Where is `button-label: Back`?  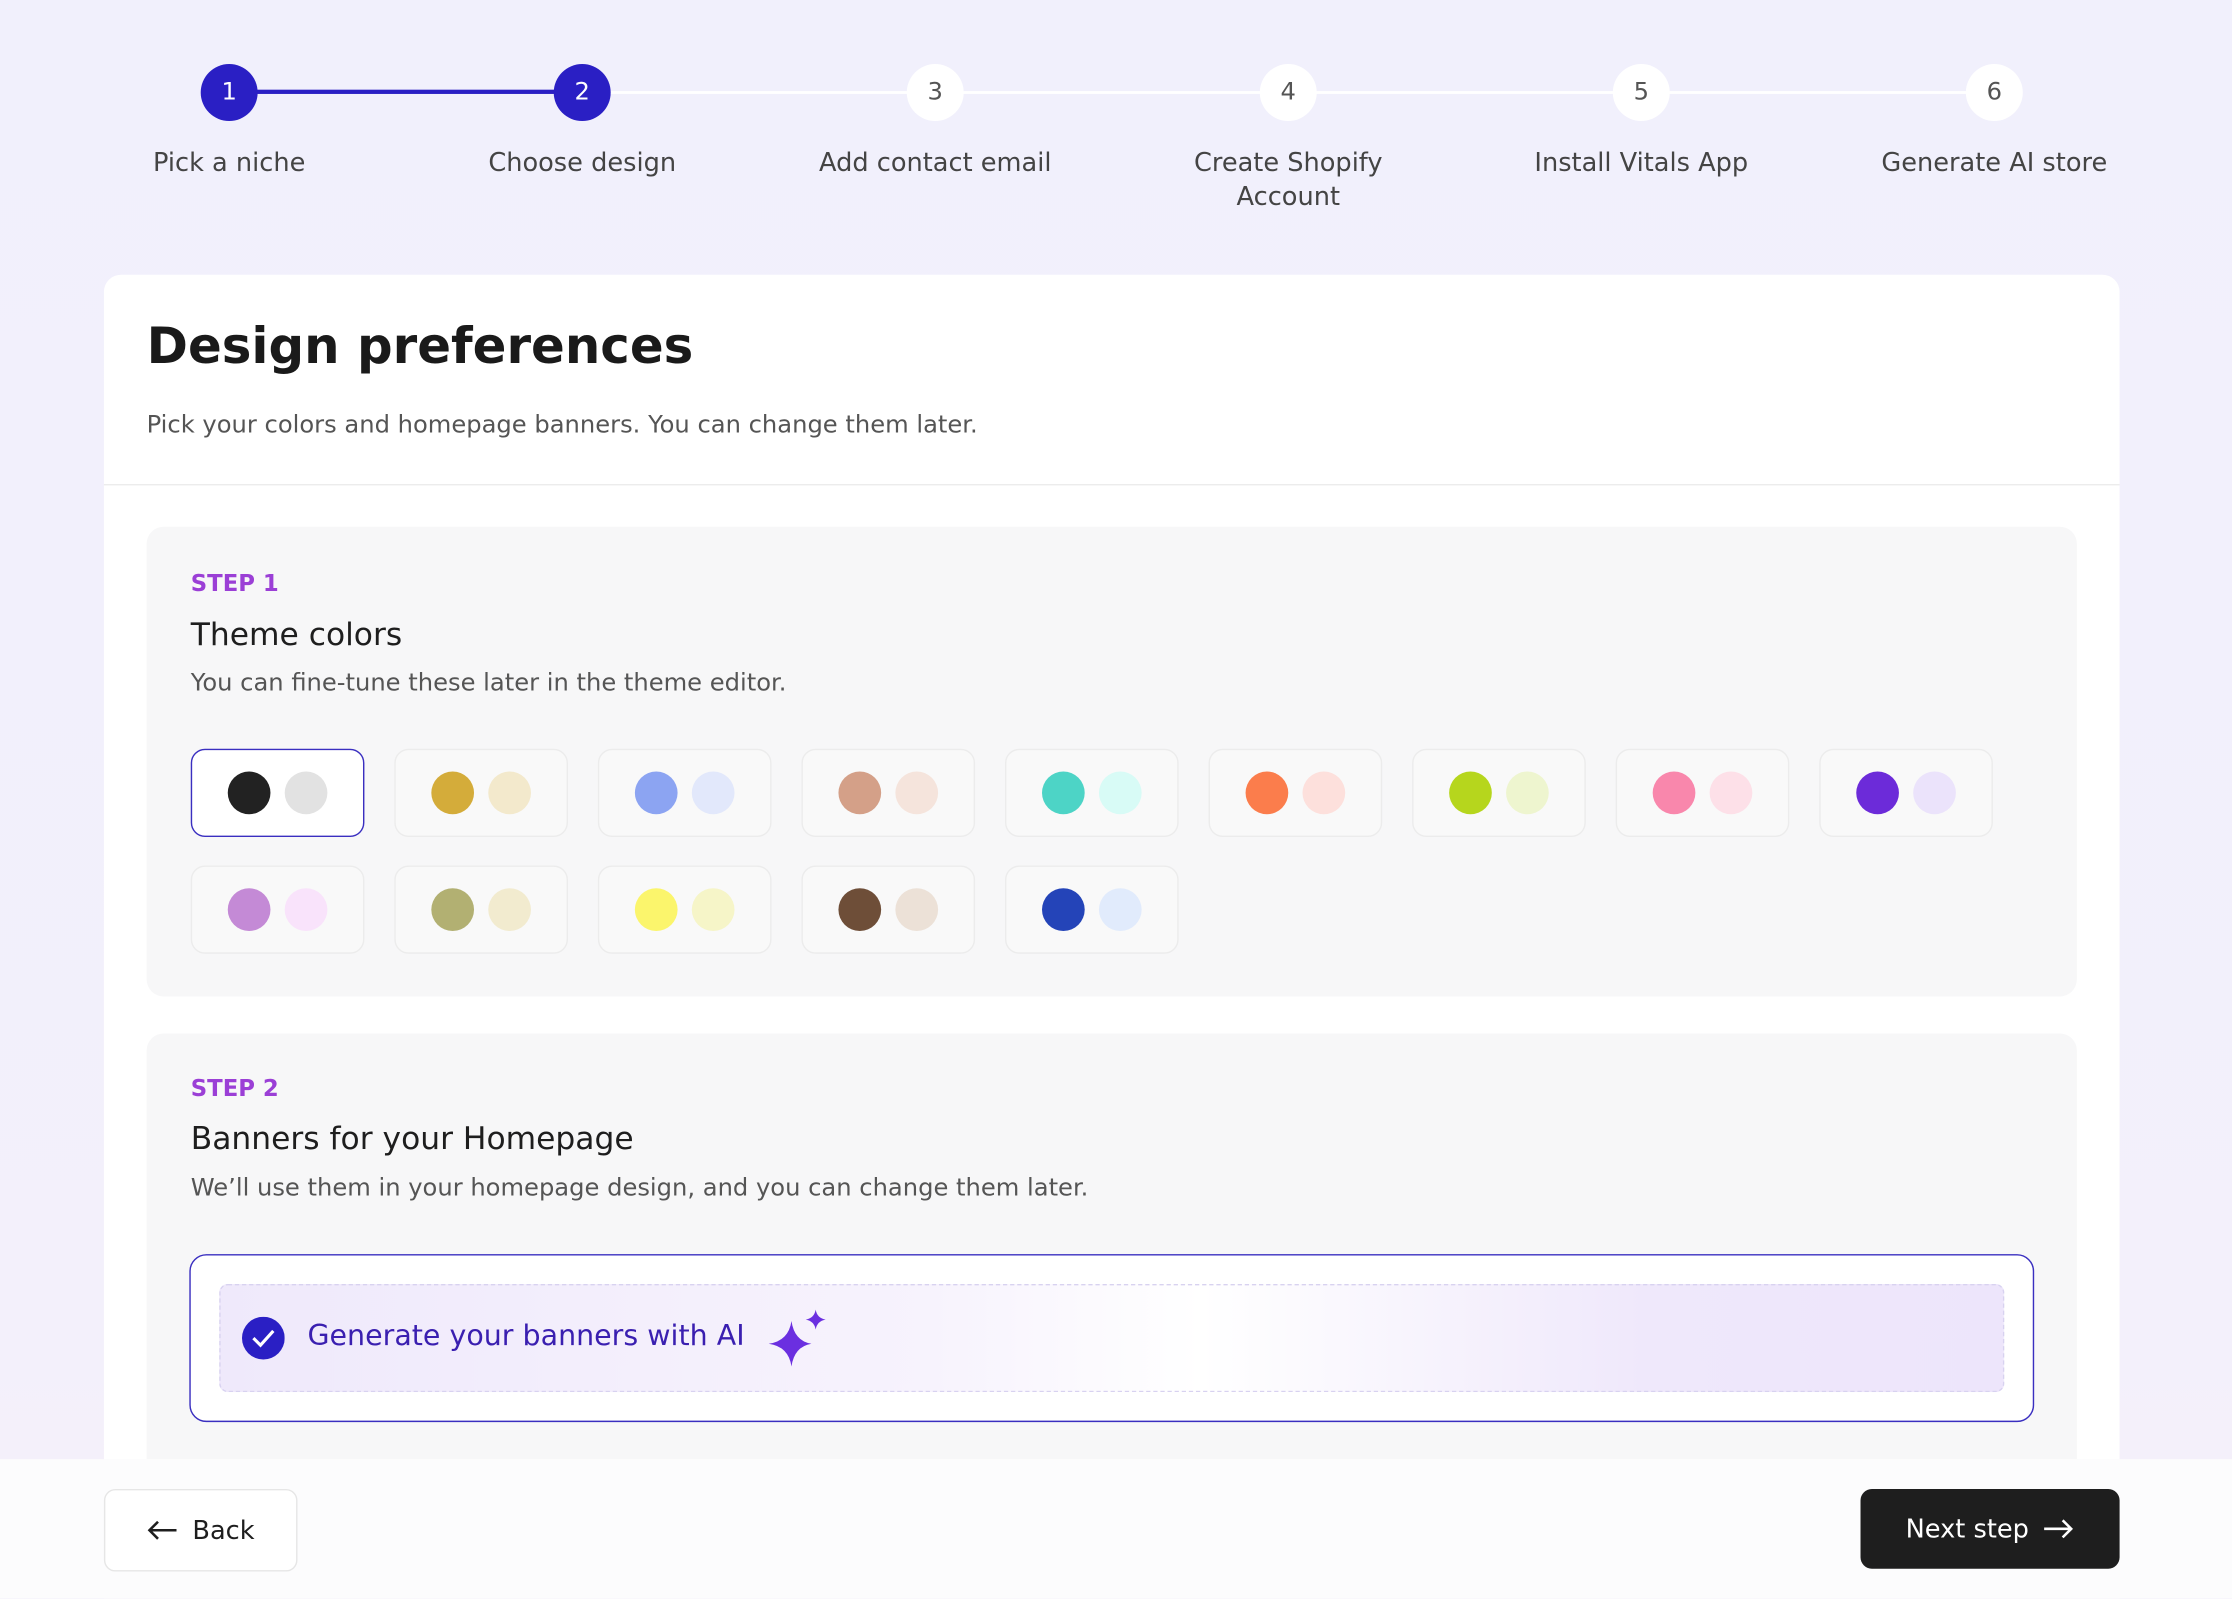
button-label: Back is located at coordinates (223, 1530).